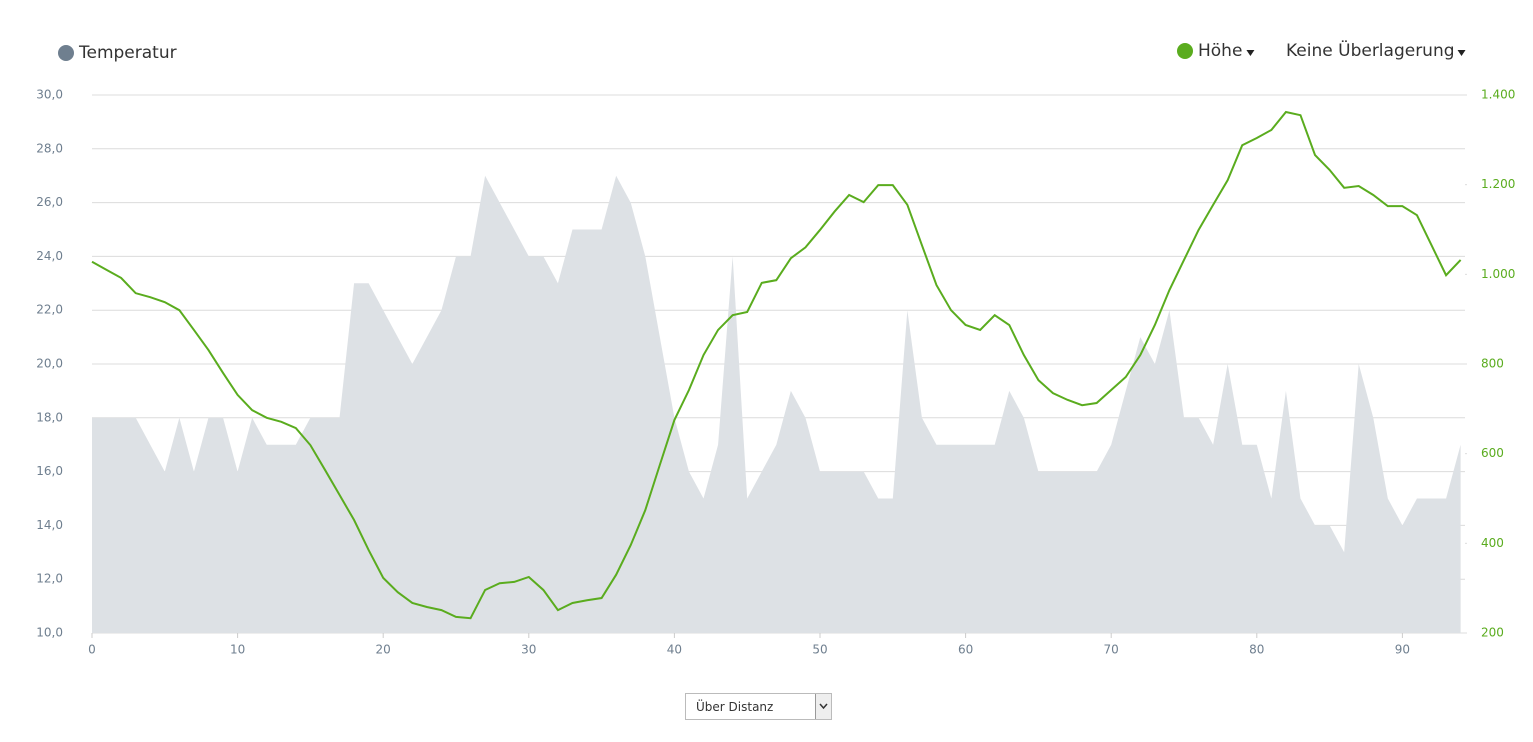  Describe the element at coordinates (735, 707) in the screenshot. I see `x-mode-label: Über Distanz` at that location.